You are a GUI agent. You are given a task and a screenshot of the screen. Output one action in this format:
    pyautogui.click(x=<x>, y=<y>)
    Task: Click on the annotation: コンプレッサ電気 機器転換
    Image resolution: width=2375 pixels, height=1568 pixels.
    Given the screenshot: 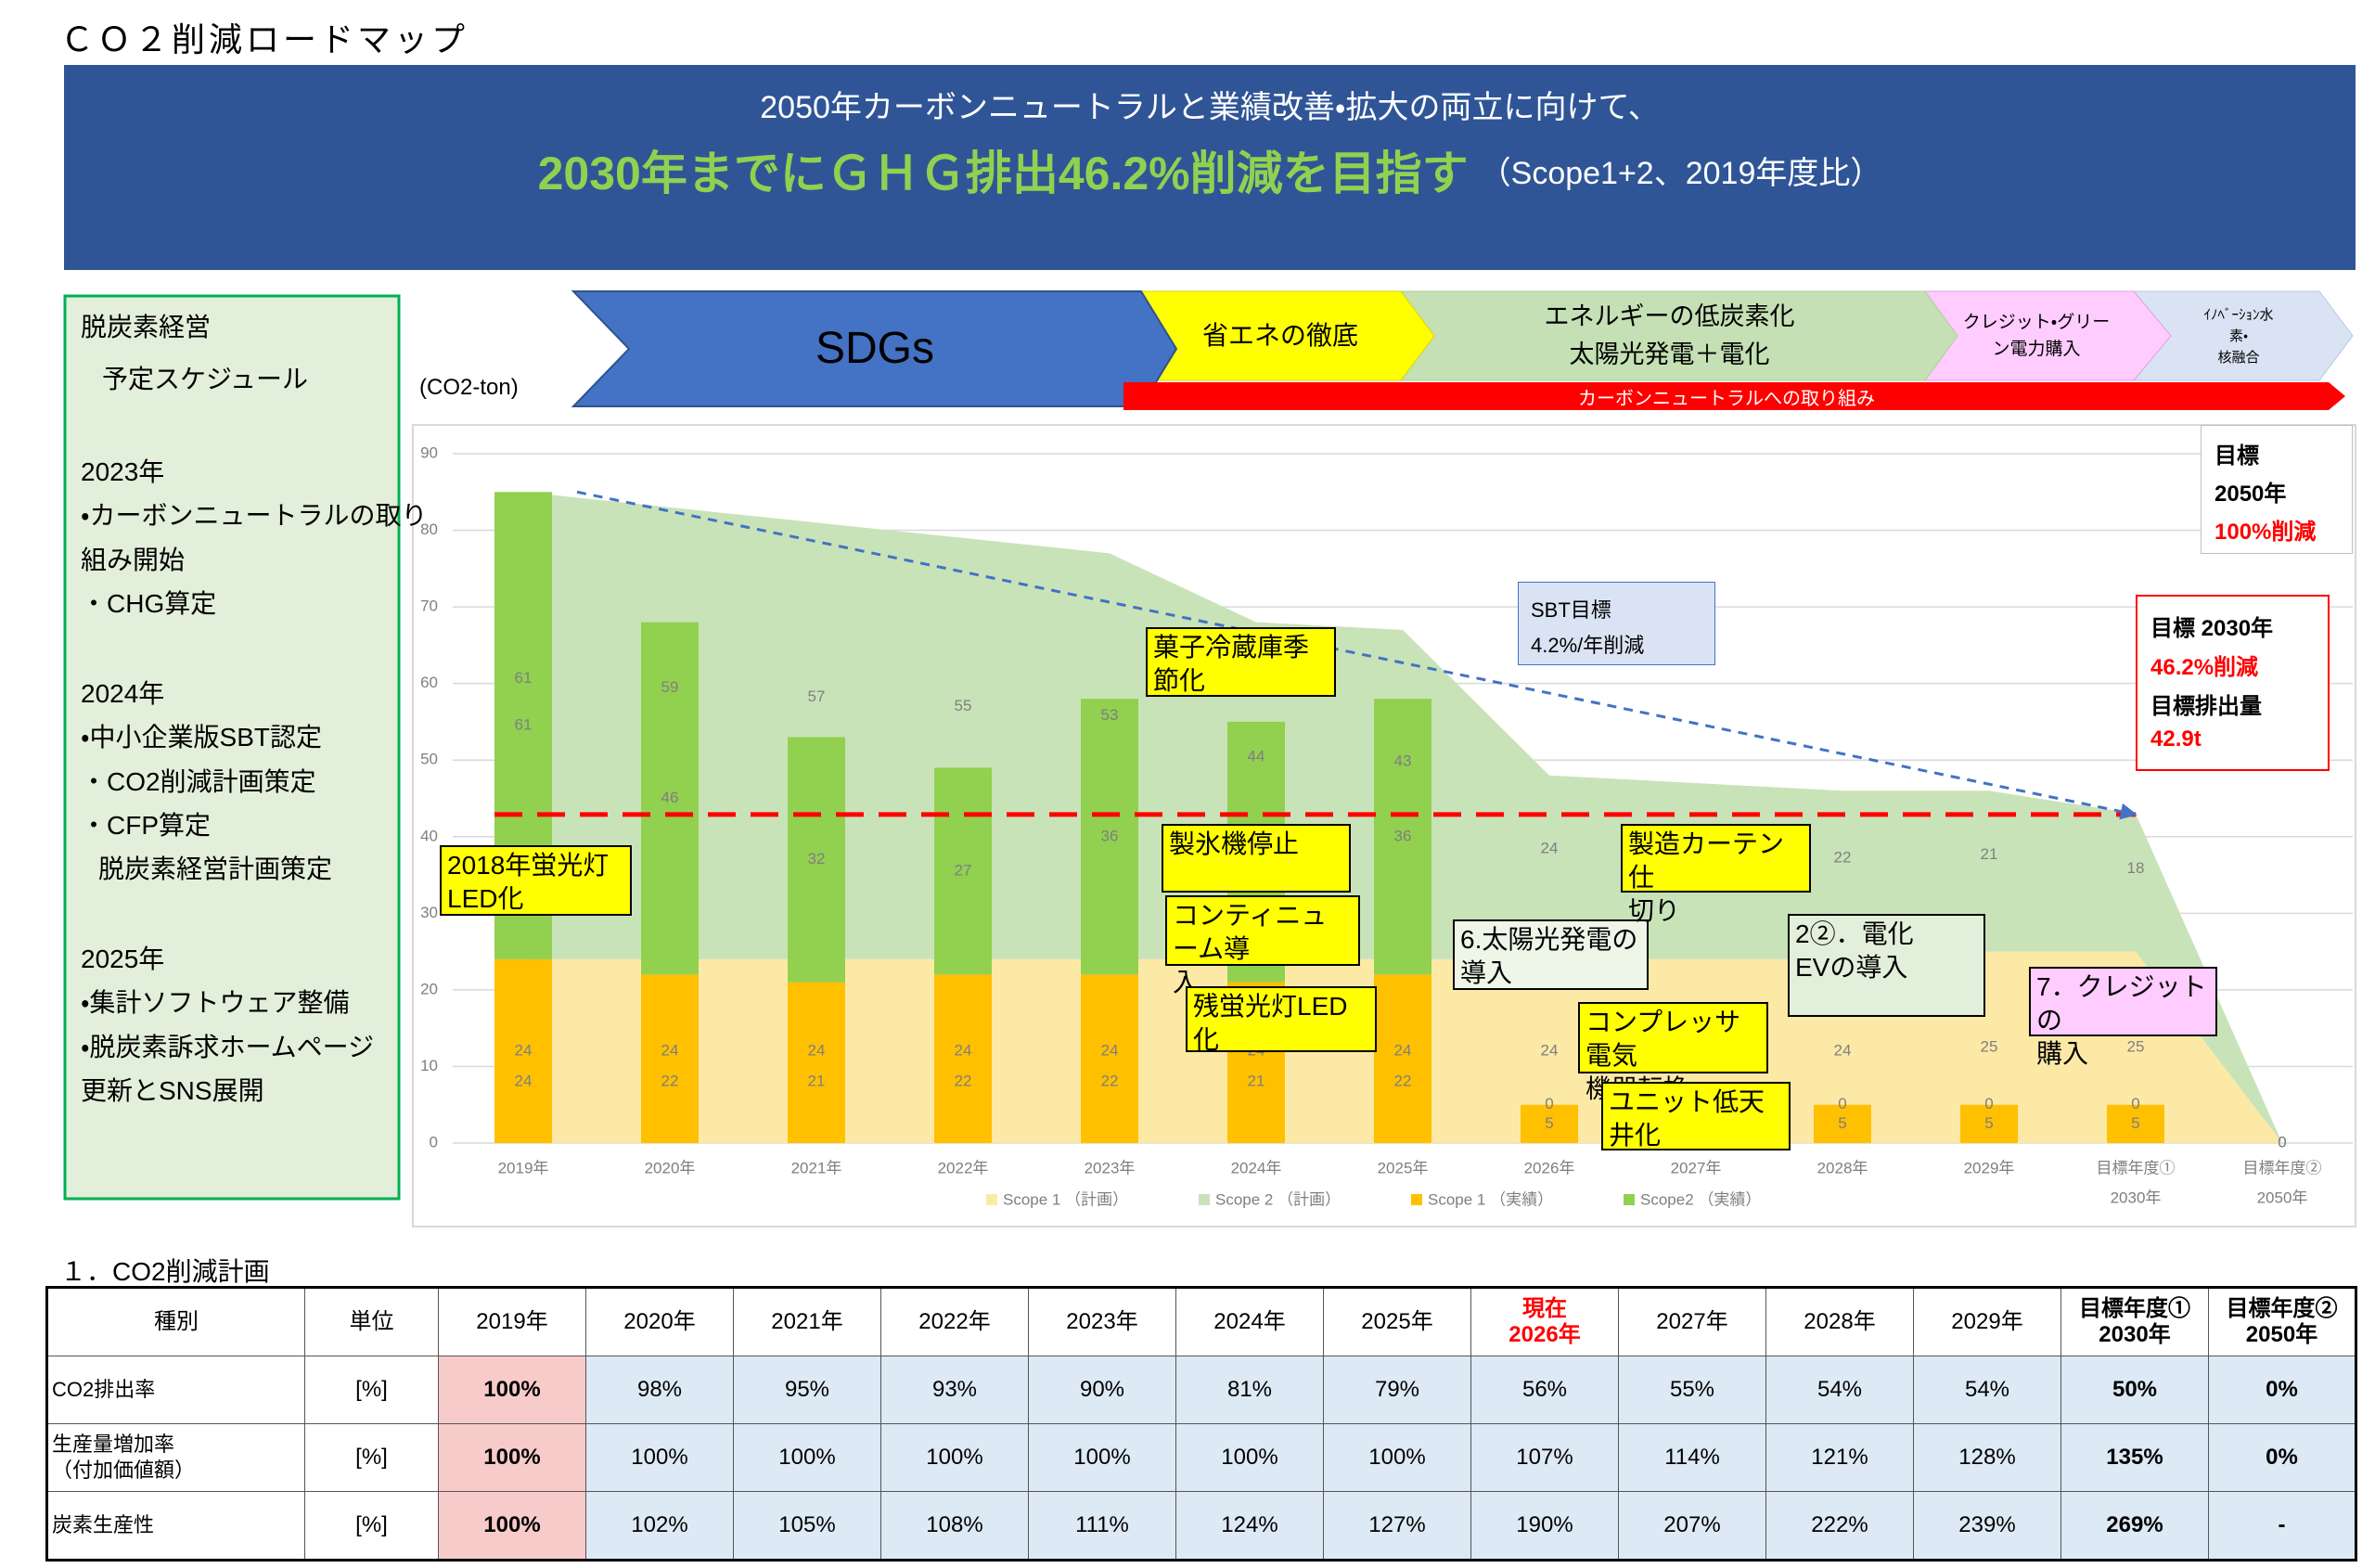 What is the action you would take?
    pyautogui.click(x=1673, y=1052)
    